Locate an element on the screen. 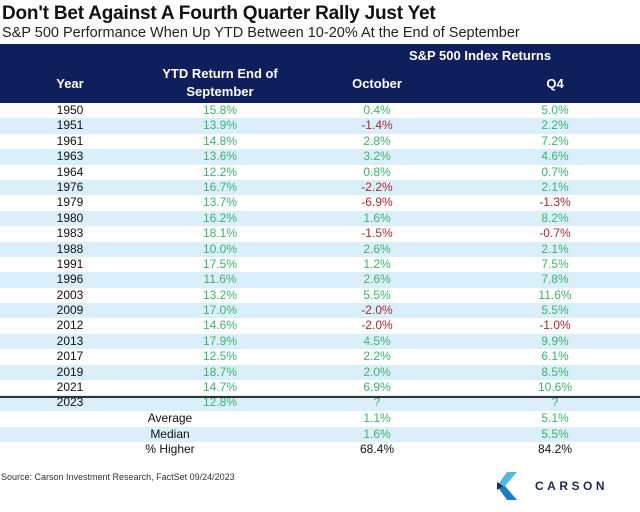  october-cell: 4.5% is located at coordinates (377, 340).